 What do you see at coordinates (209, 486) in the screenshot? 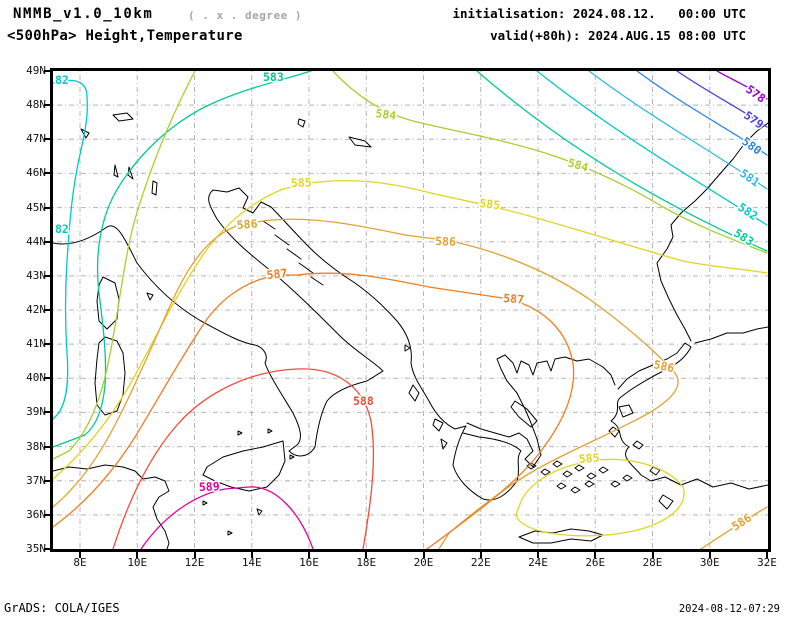
I see `contour-label-589: 589` at bounding box center [209, 486].